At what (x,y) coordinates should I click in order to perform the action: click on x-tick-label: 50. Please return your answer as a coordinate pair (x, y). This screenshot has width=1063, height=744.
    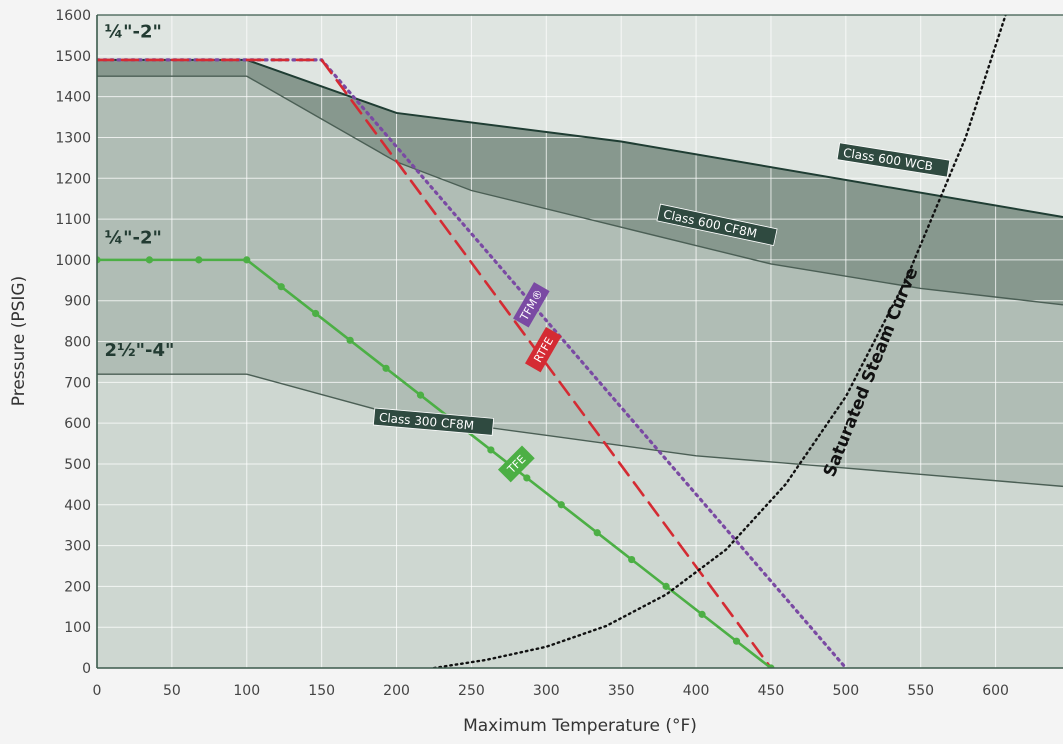
    Looking at the image, I should click on (172, 691).